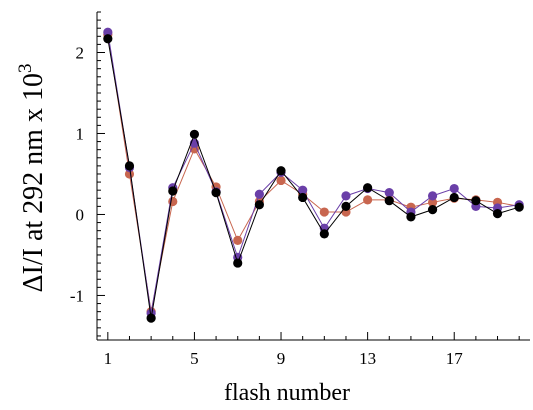  I want to click on y-axis-label: ΔI/I at 292 nm x 103, so click(32, 178).